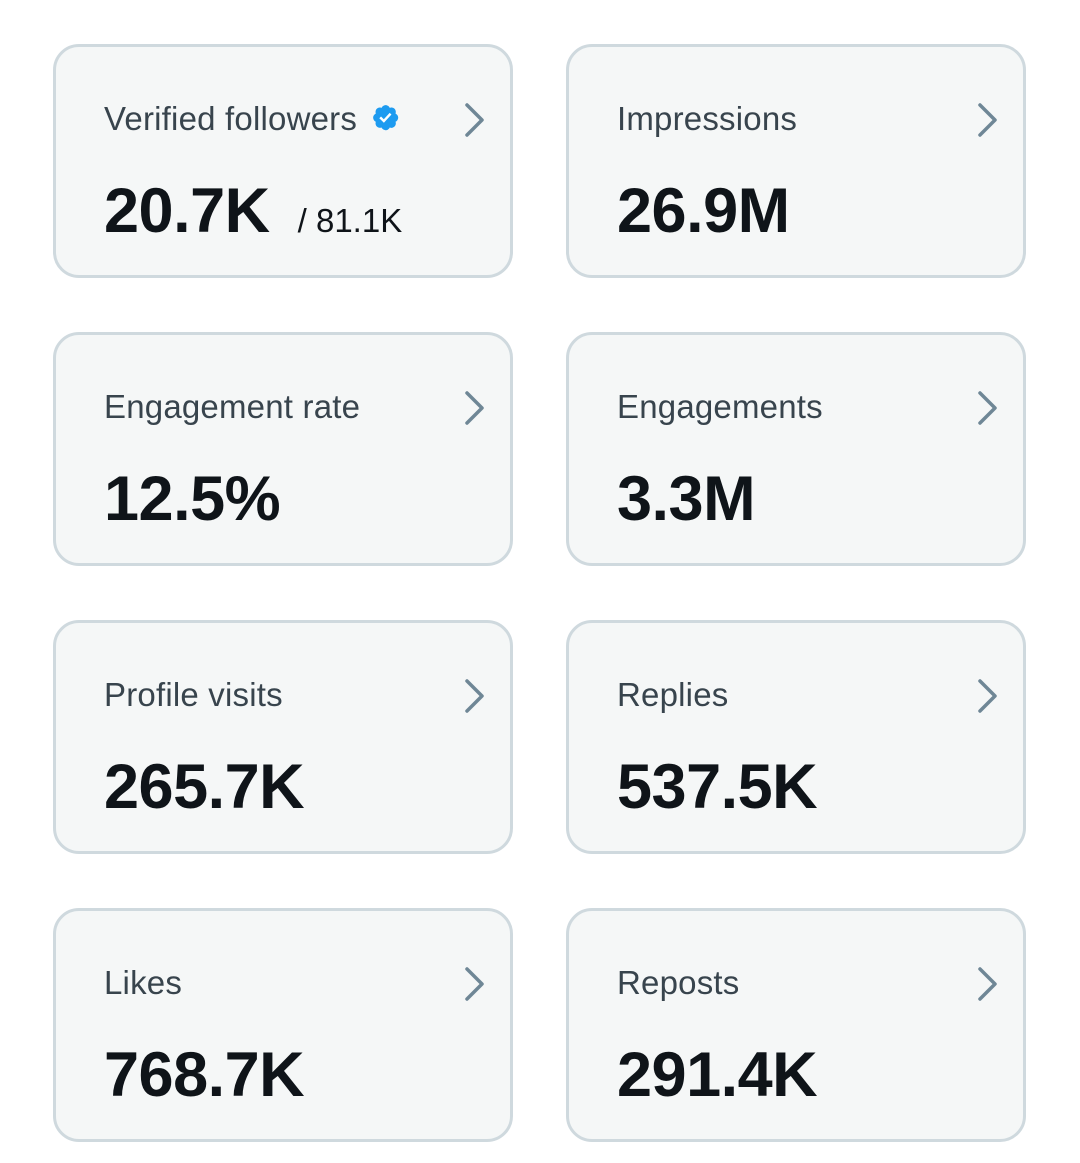 The width and height of the screenshot is (1080, 1163). What do you see at coordinates (350, 220) in the screenshot?
I see `metric-total: / 81.1K` at bounding box center [350, 220].